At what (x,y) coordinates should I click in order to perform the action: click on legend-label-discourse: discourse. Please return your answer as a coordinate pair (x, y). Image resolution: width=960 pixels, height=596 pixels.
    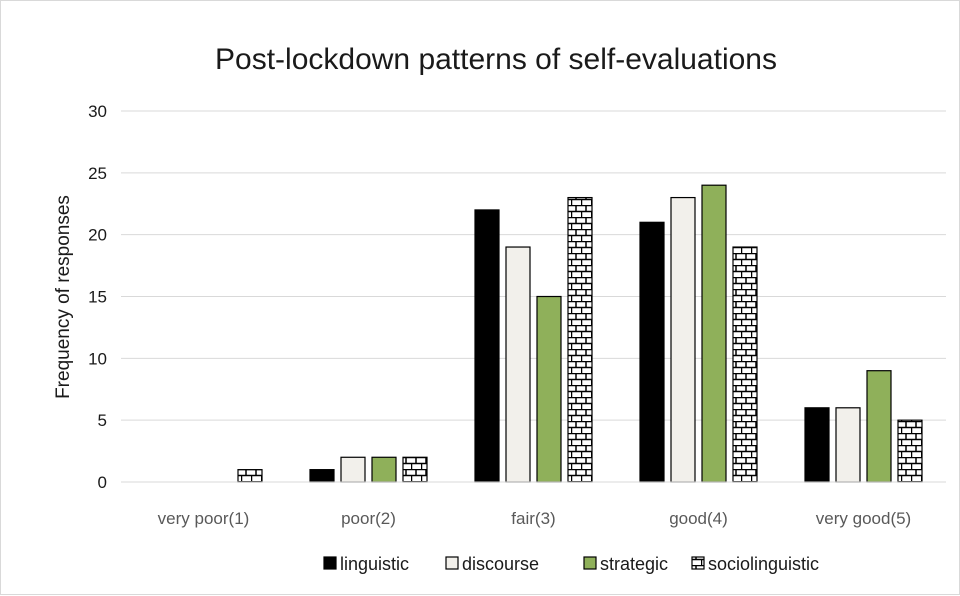
    Looking at the image, I should click on (500, 564).